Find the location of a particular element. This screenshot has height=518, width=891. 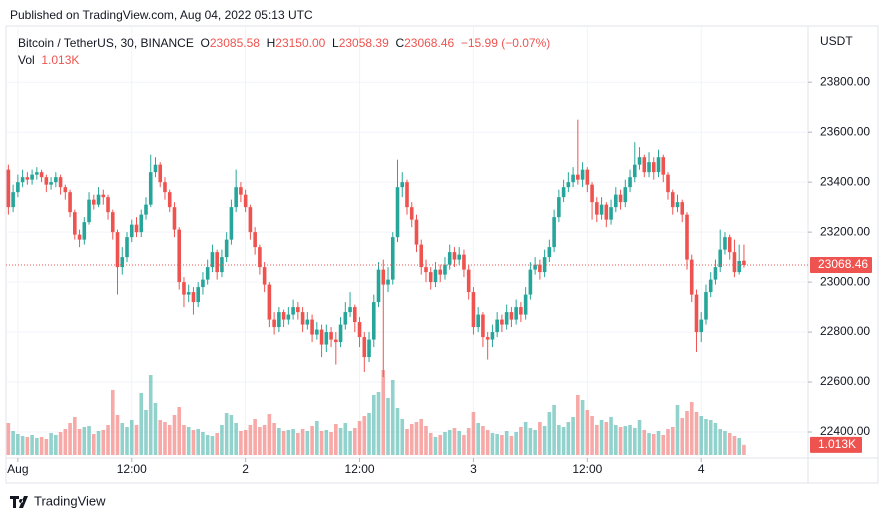

x-tick-label: 12:00 is located at coordinates (360, 469).